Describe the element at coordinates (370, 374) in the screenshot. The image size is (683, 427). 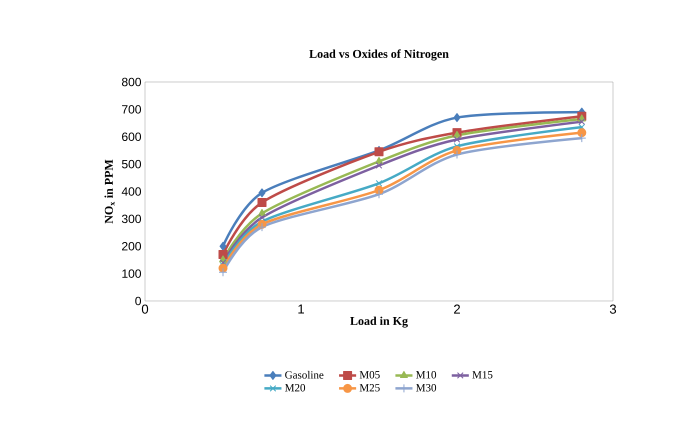
I see `legend-label: M05` at that location.